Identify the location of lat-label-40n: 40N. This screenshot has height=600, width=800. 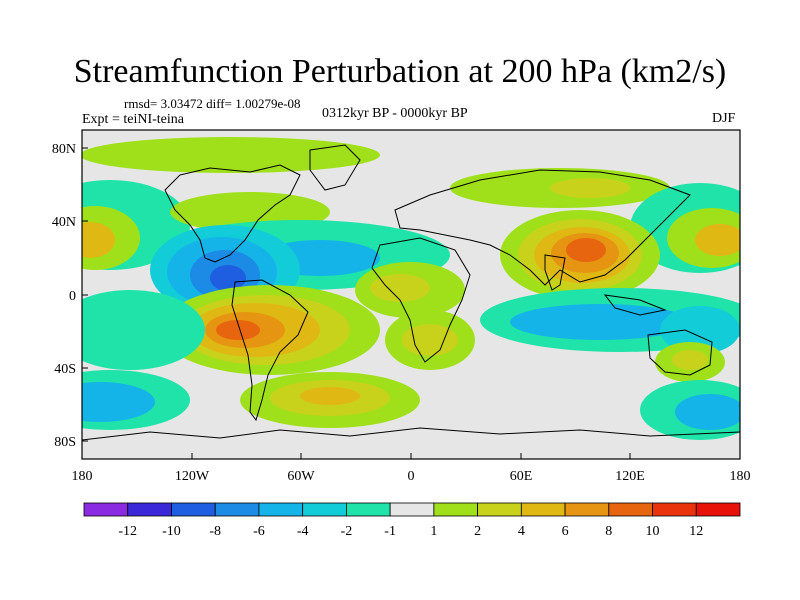
(64, 222).